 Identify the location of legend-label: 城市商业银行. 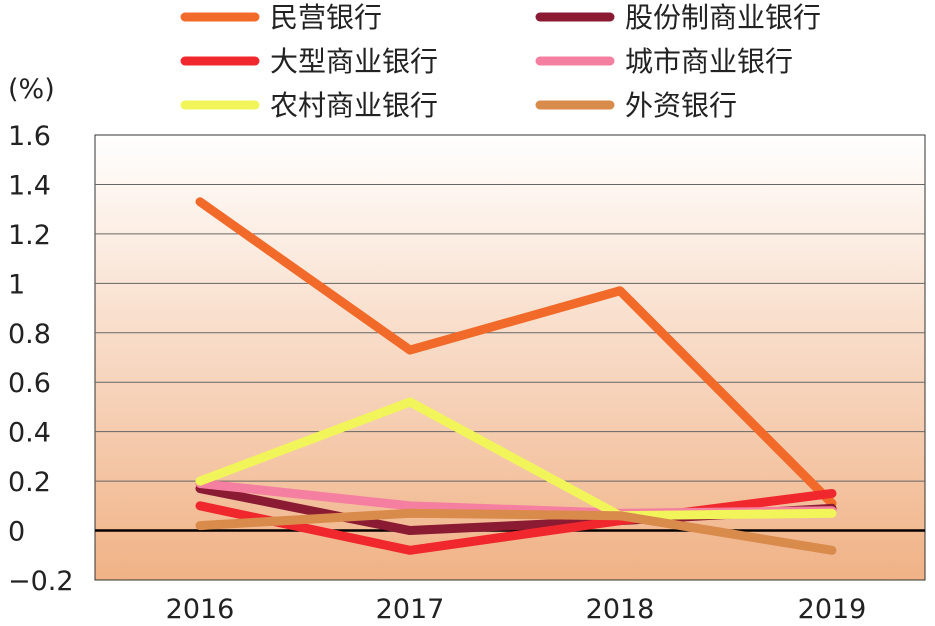
(709, 61).